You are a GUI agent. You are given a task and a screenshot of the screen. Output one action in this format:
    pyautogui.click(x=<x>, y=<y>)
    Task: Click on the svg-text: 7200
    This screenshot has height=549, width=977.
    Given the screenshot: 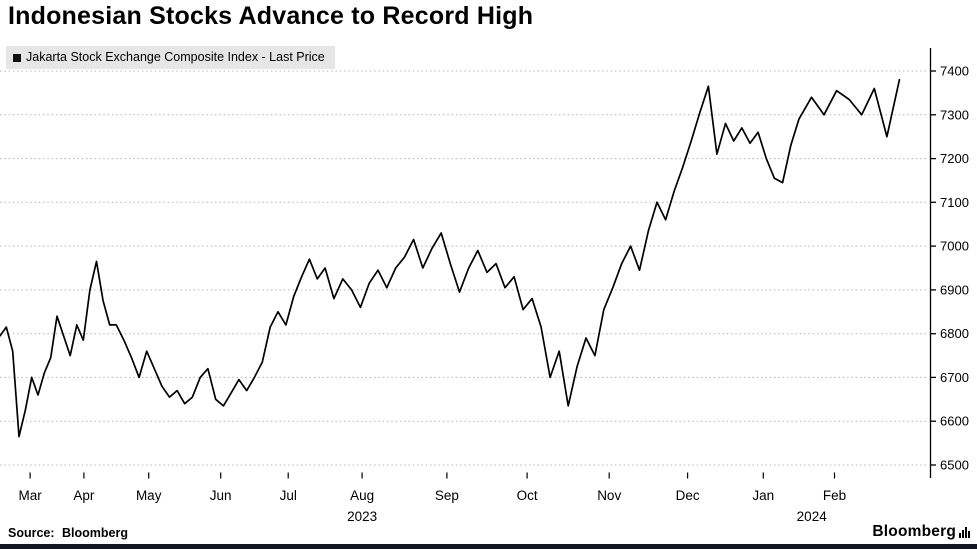 What is the action you would take?
    pyautogui.click(x=954, y=158)
    